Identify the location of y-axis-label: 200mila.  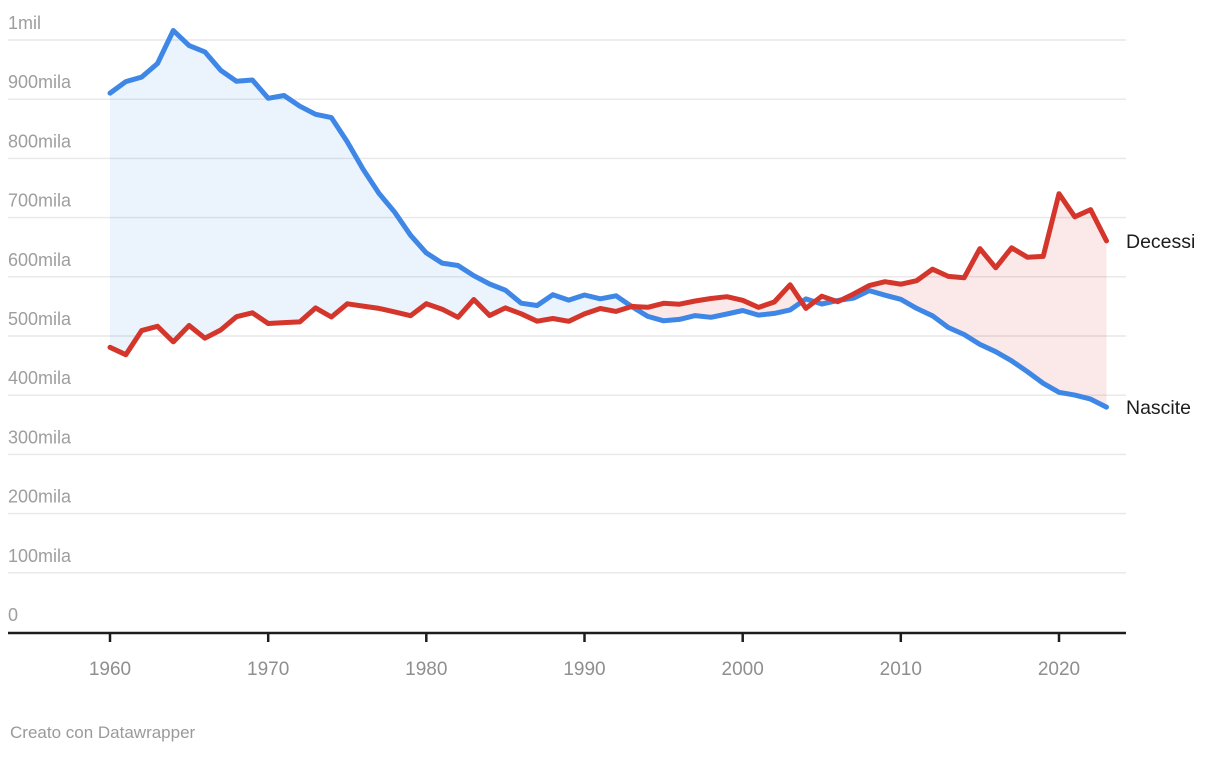
(40, 497).